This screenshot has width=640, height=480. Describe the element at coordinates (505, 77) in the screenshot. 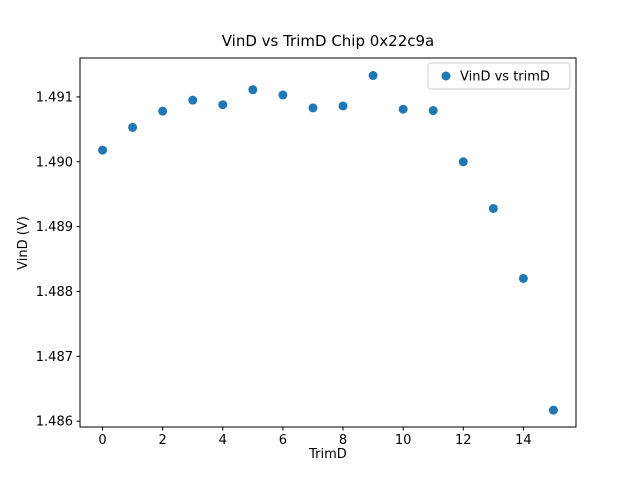

I see `legend-entry-label: VinD vs trimD` at that location.